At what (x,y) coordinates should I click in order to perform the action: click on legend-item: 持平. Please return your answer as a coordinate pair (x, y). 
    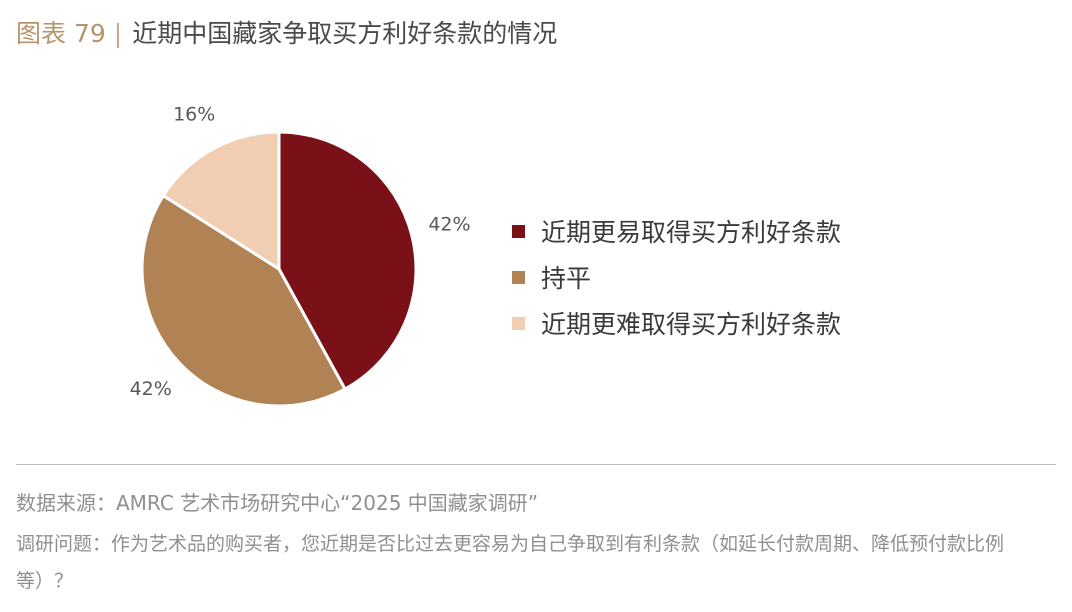
    Looking at the image, I should click on (676, 277).